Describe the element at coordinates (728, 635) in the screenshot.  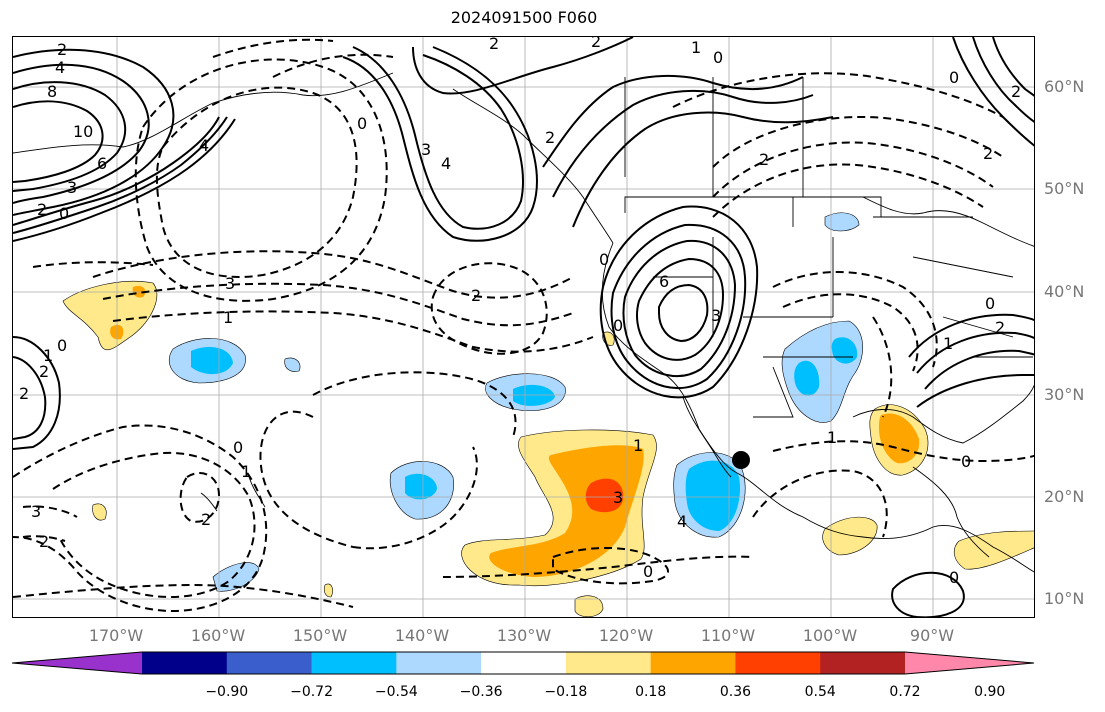
I see `lon-label-110w: 110°W` at that location.